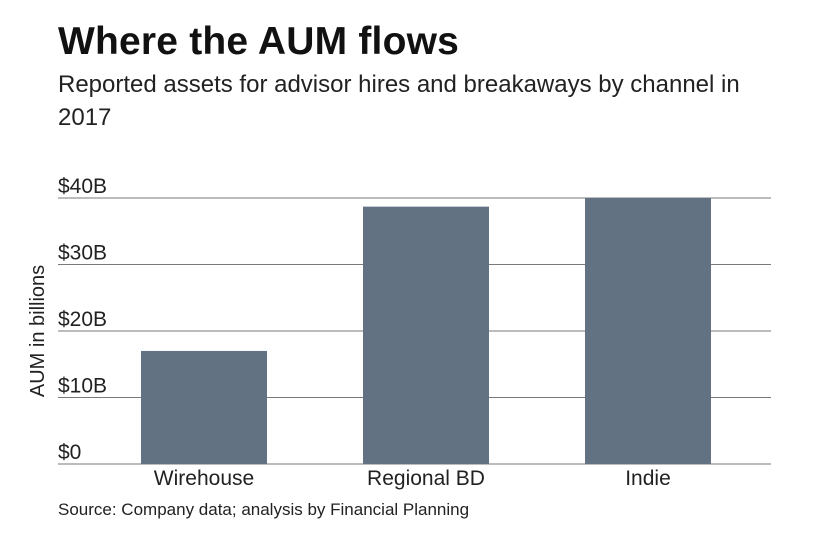 The height and width of the screenshot is (547, 840). Describe the element at coordinates (38, 331) in the screenshot. I see `y-axis-label: AUM in billions` at that location.